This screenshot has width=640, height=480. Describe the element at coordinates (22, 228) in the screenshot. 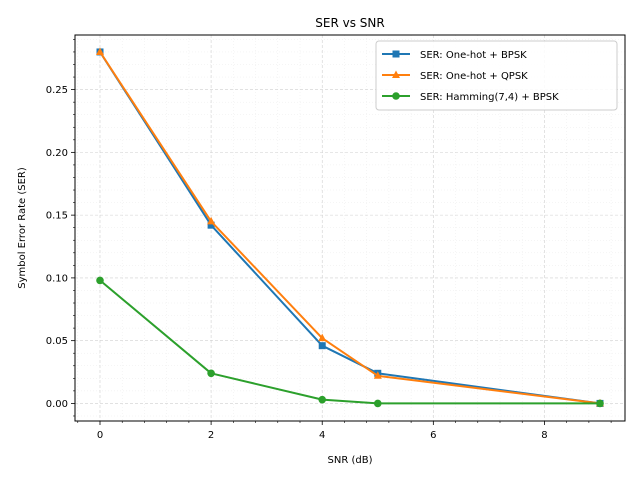

I see `y-axis-label: Symbol Error Rate (SER)` at that location.